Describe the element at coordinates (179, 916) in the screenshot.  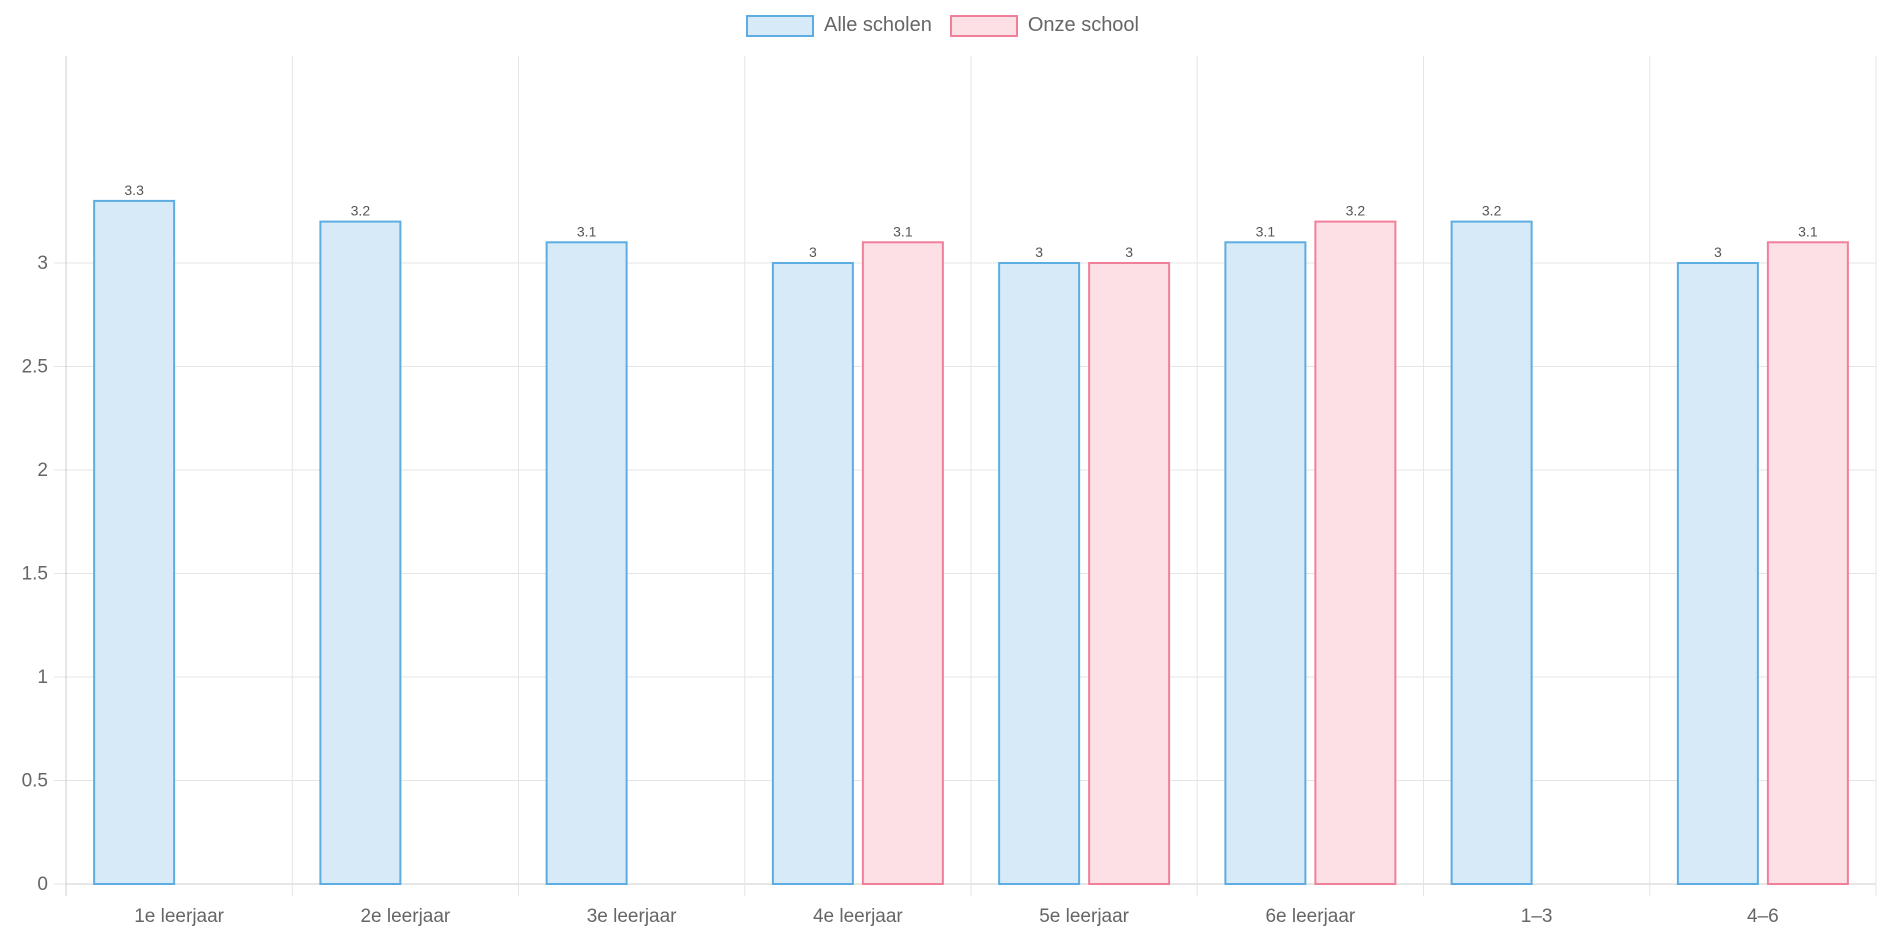
I see `x-tick-label: 1e leerjaar` at that location.